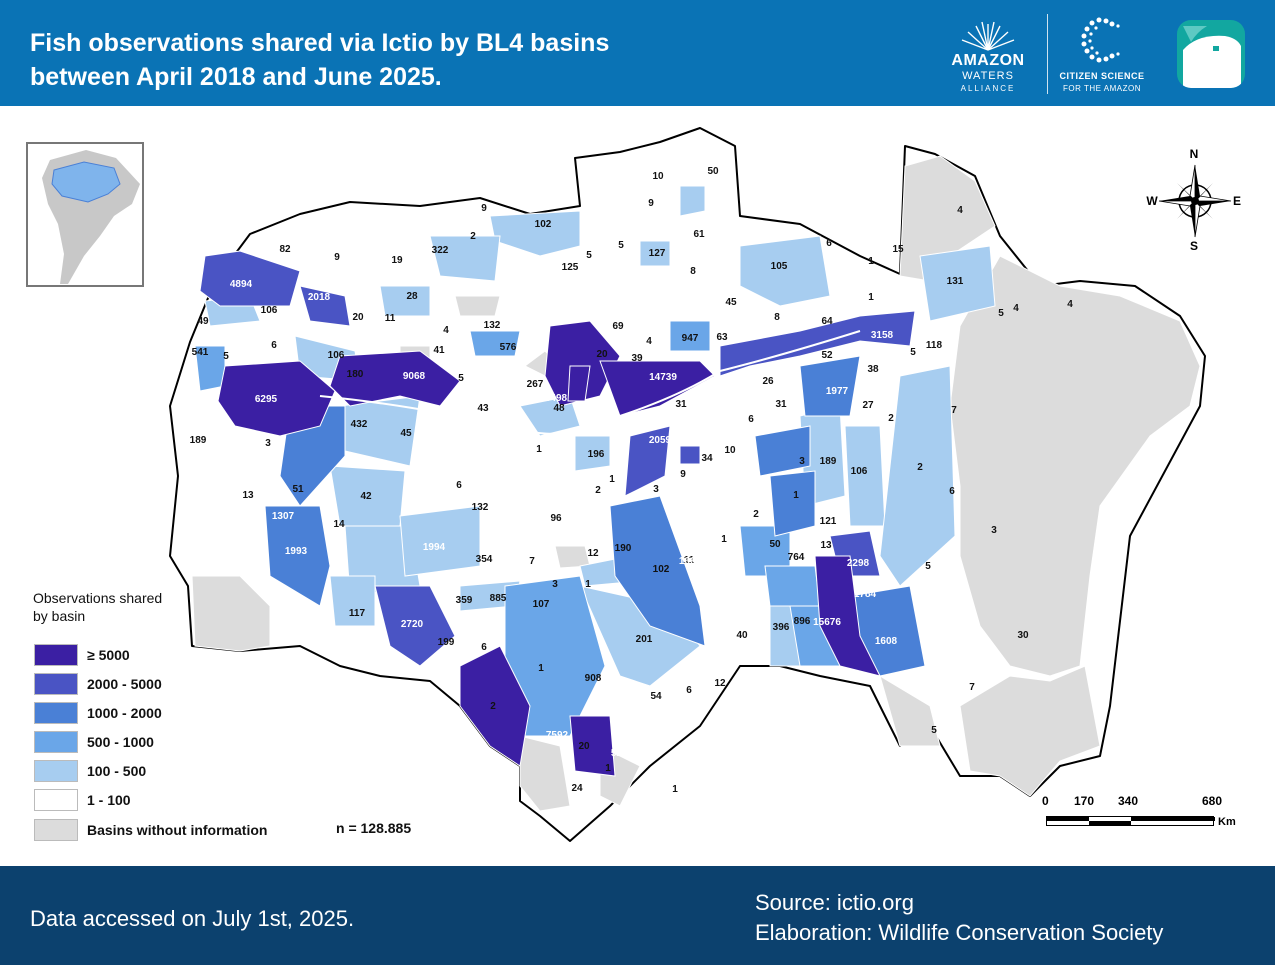 The image size is (1275, 965). I want to click on legend-title-line-1: Observations shared, so click(98, 598).